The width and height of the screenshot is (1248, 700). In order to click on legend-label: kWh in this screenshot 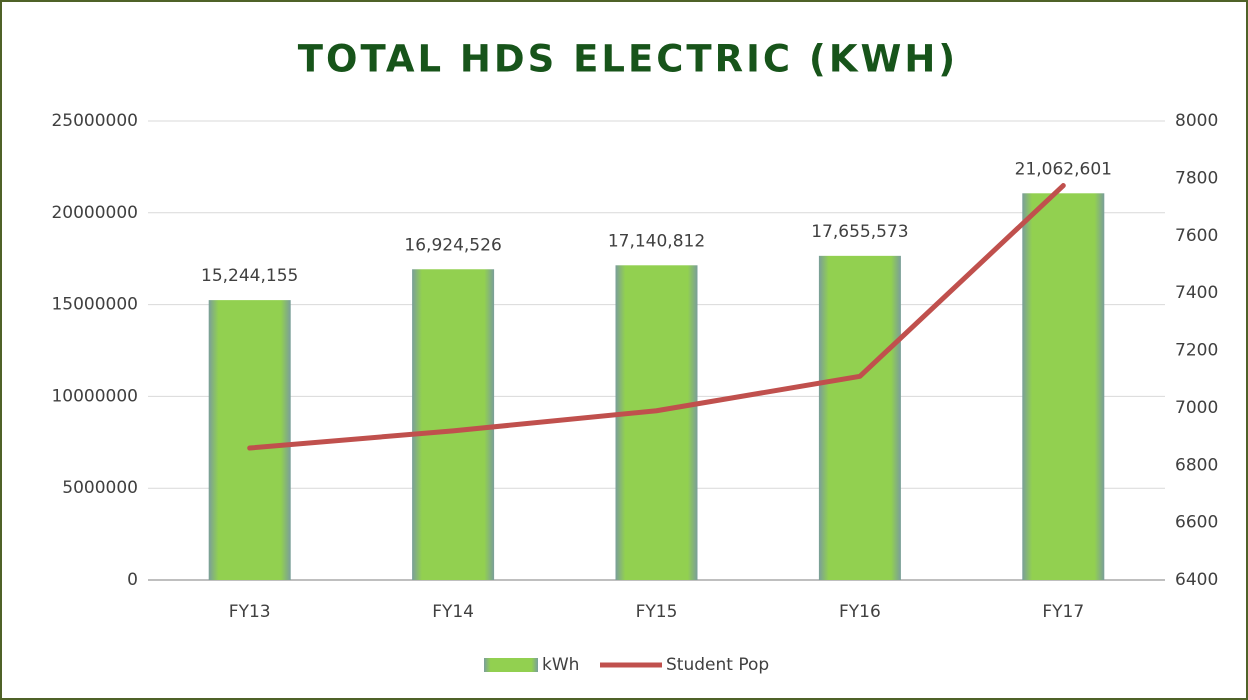, I will do `click(560, 665)`.